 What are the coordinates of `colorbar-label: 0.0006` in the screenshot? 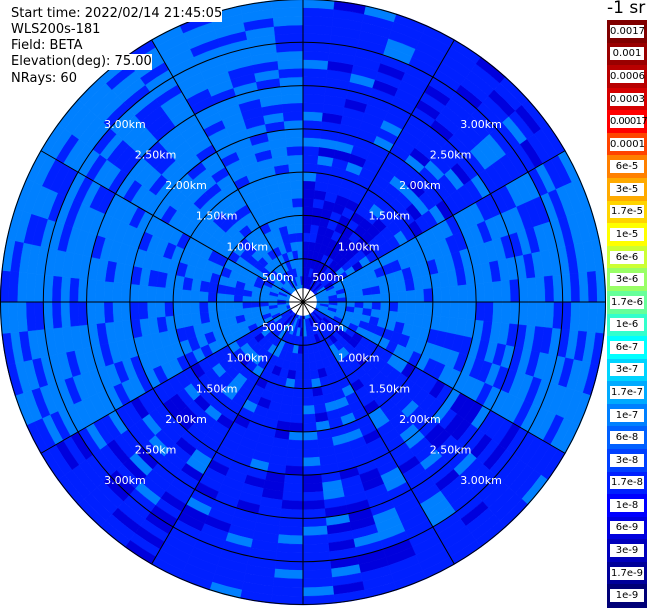 It's located at (627, 76).